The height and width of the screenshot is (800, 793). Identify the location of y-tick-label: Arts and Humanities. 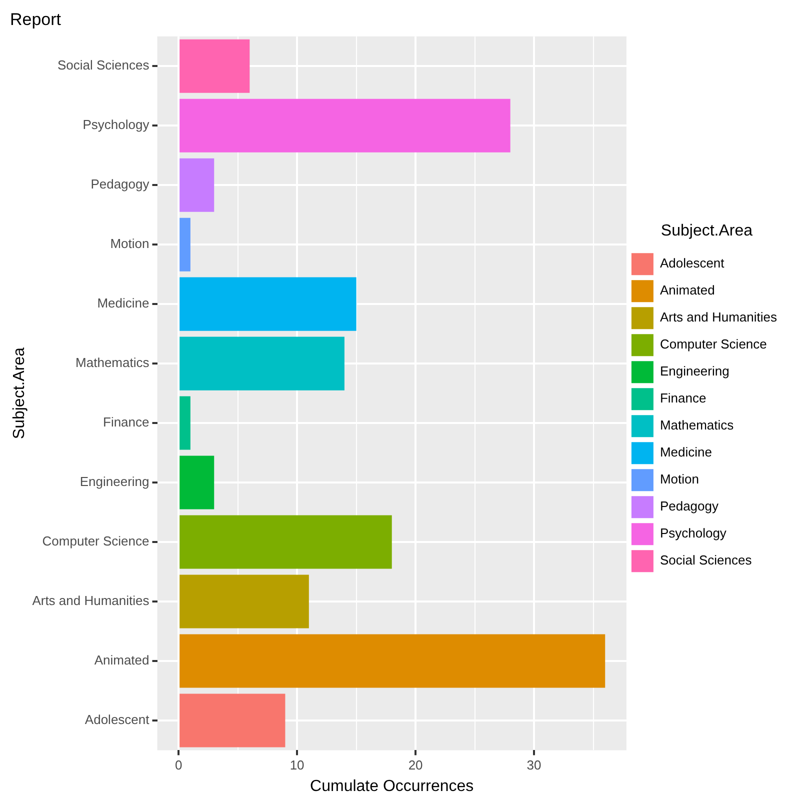
(91, 600).